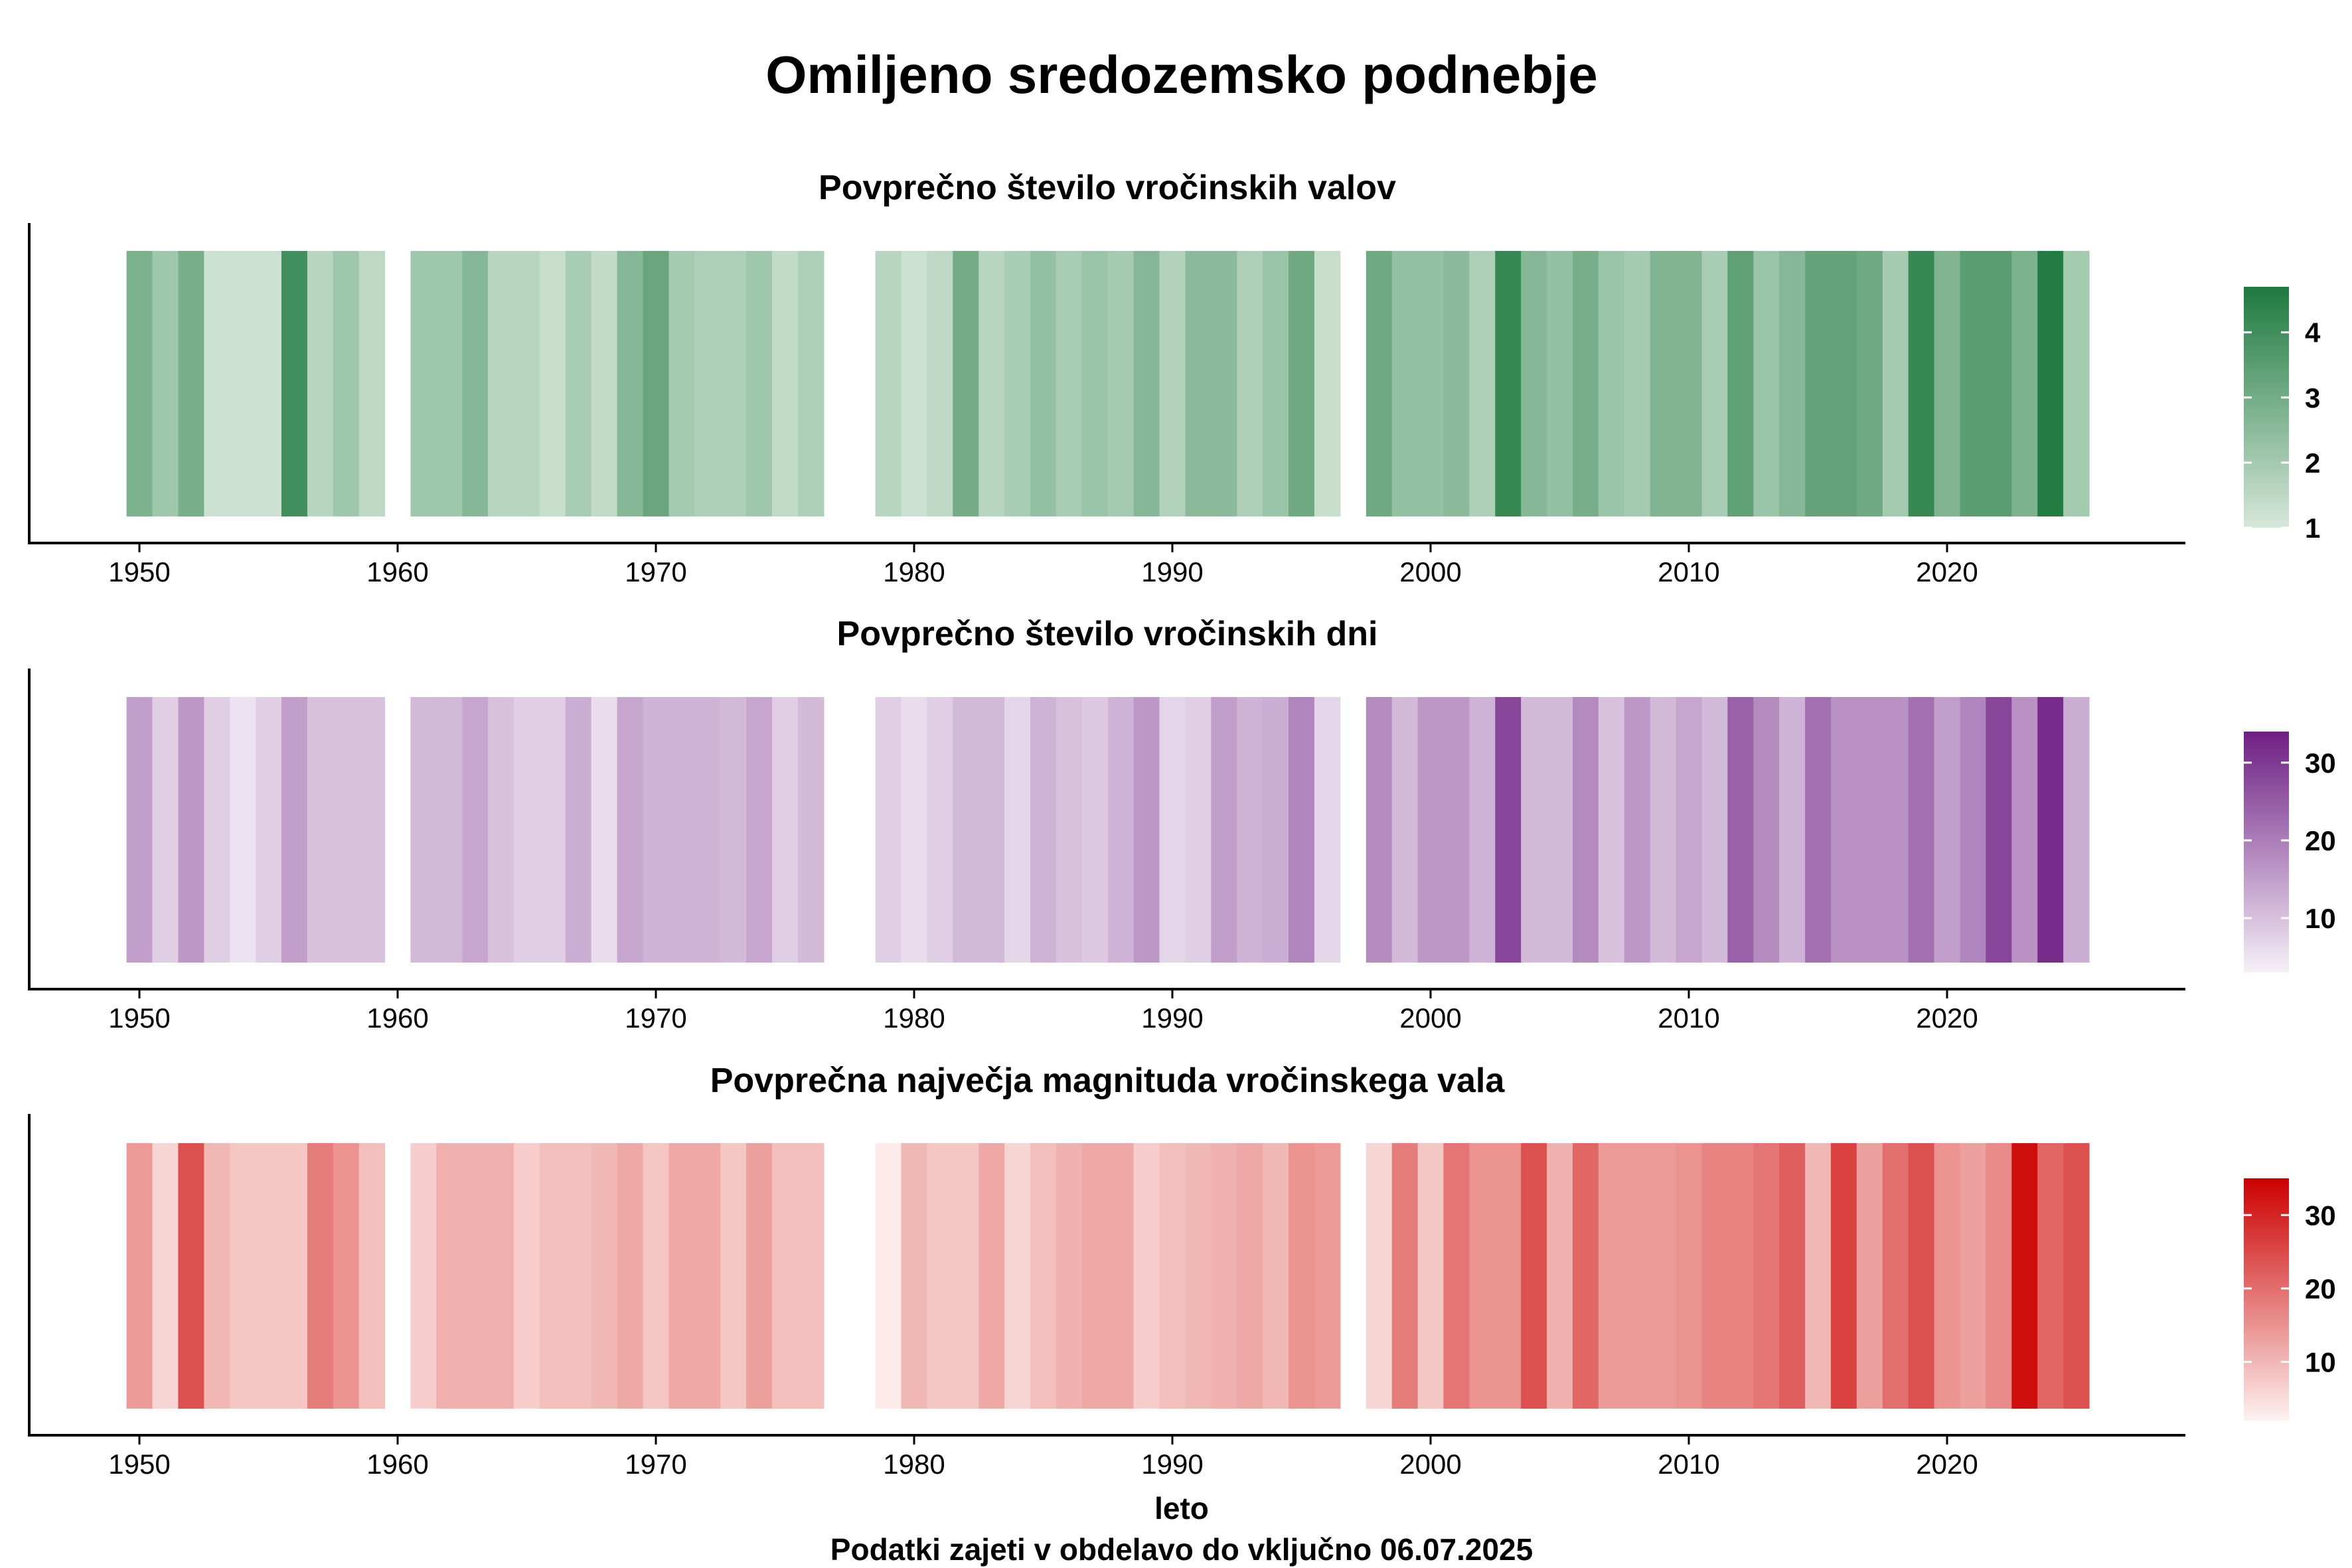 This screenshot has width=2352, height=1568. I want to click on heat-tile-1980, so click(914, 1276).